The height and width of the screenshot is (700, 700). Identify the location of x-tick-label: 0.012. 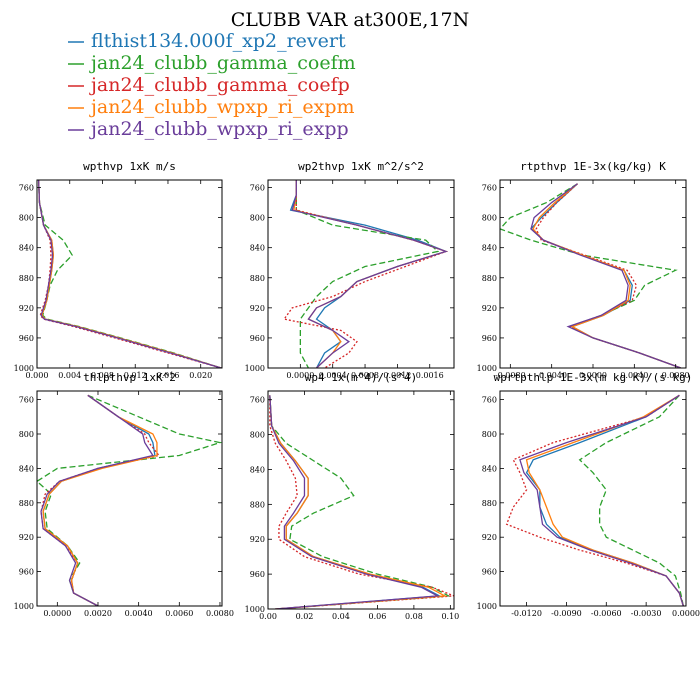
(135, 375).